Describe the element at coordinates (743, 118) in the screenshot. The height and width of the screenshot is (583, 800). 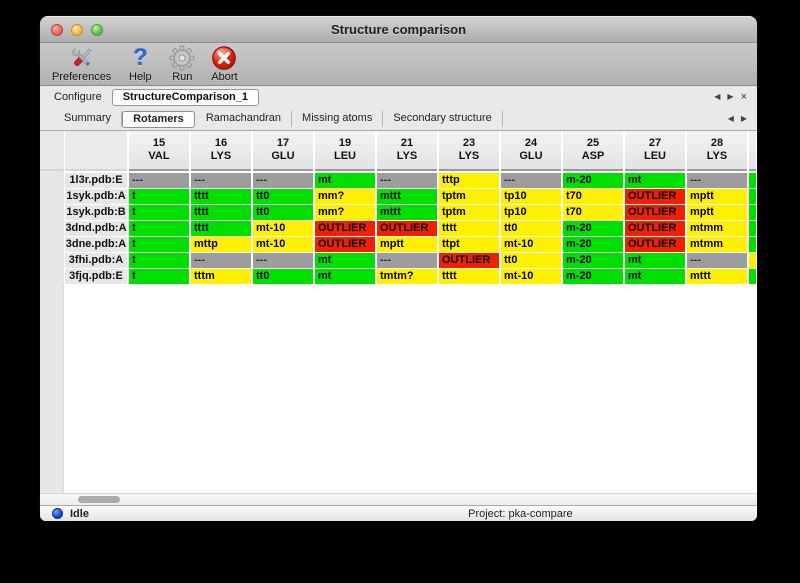
I see `next-tab-icon: ▶` at that location.